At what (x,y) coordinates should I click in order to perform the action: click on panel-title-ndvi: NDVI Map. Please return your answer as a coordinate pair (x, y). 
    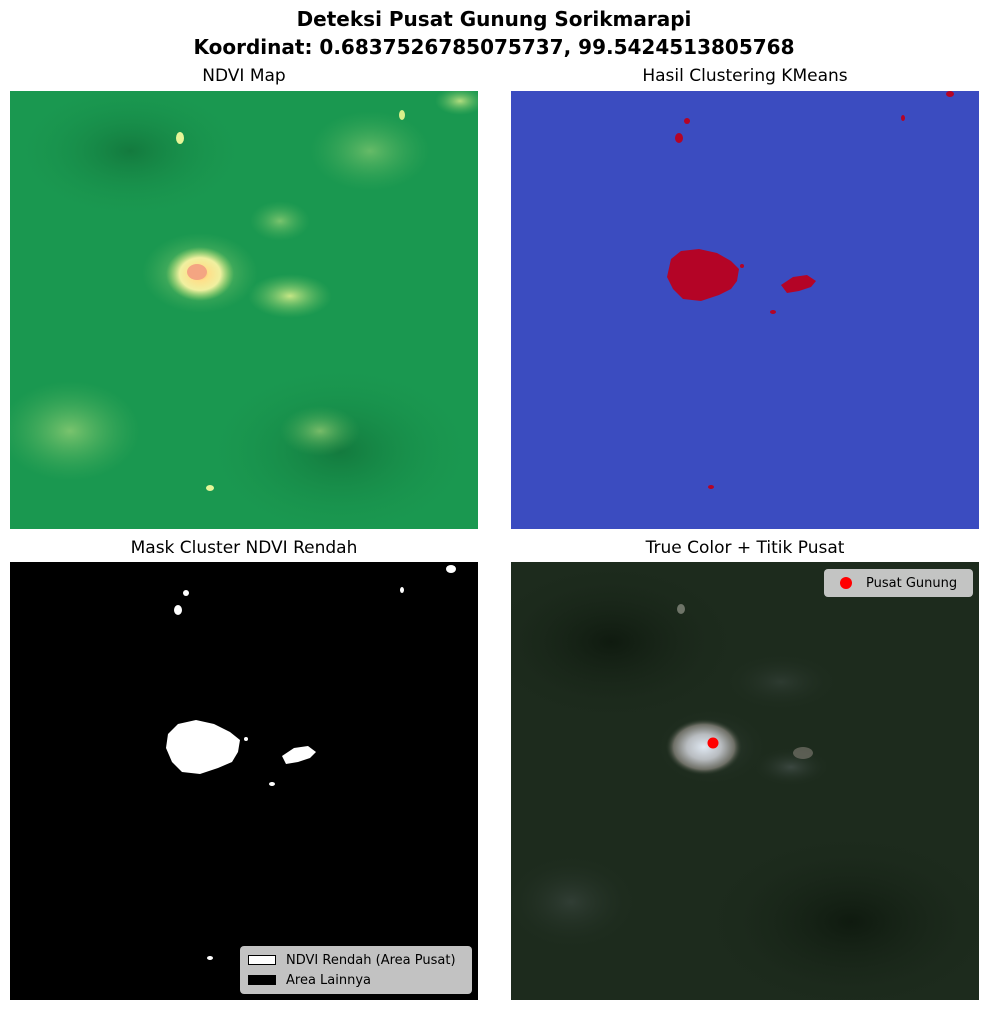
    Looking at the image, I should click on (244, 76).